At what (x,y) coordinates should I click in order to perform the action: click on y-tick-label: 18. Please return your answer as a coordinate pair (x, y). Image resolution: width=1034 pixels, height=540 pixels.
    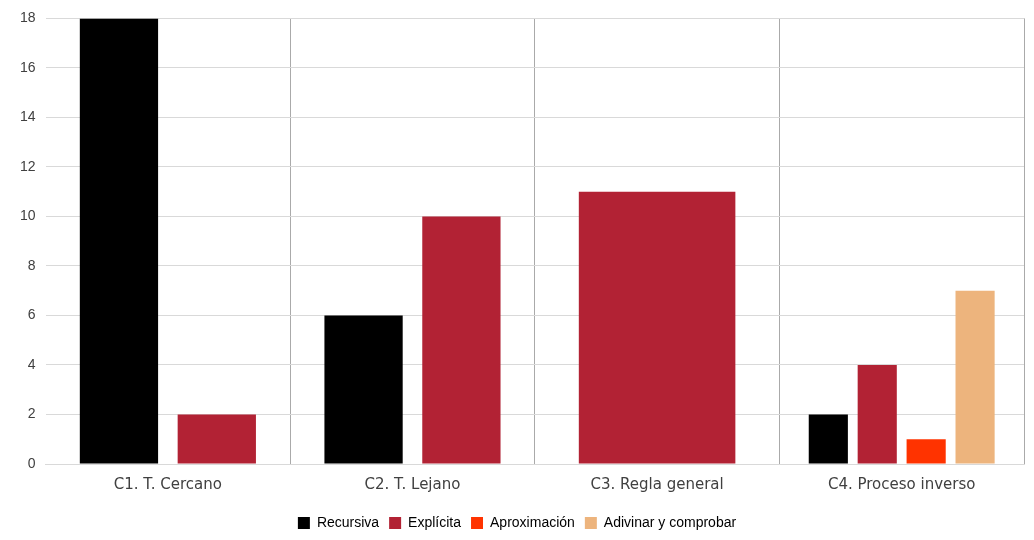
    Looking at the image, I should click on (27, 17).